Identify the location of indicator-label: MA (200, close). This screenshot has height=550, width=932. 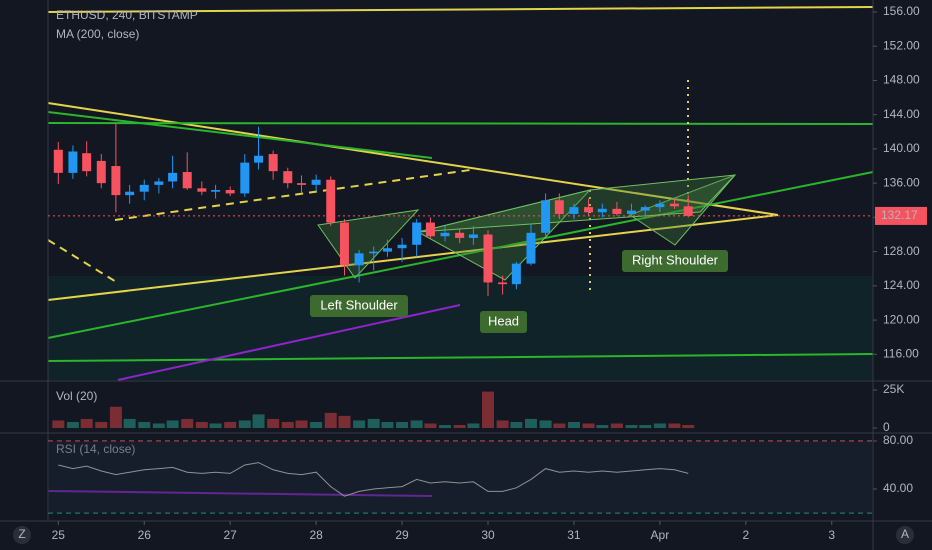
(97, 34).